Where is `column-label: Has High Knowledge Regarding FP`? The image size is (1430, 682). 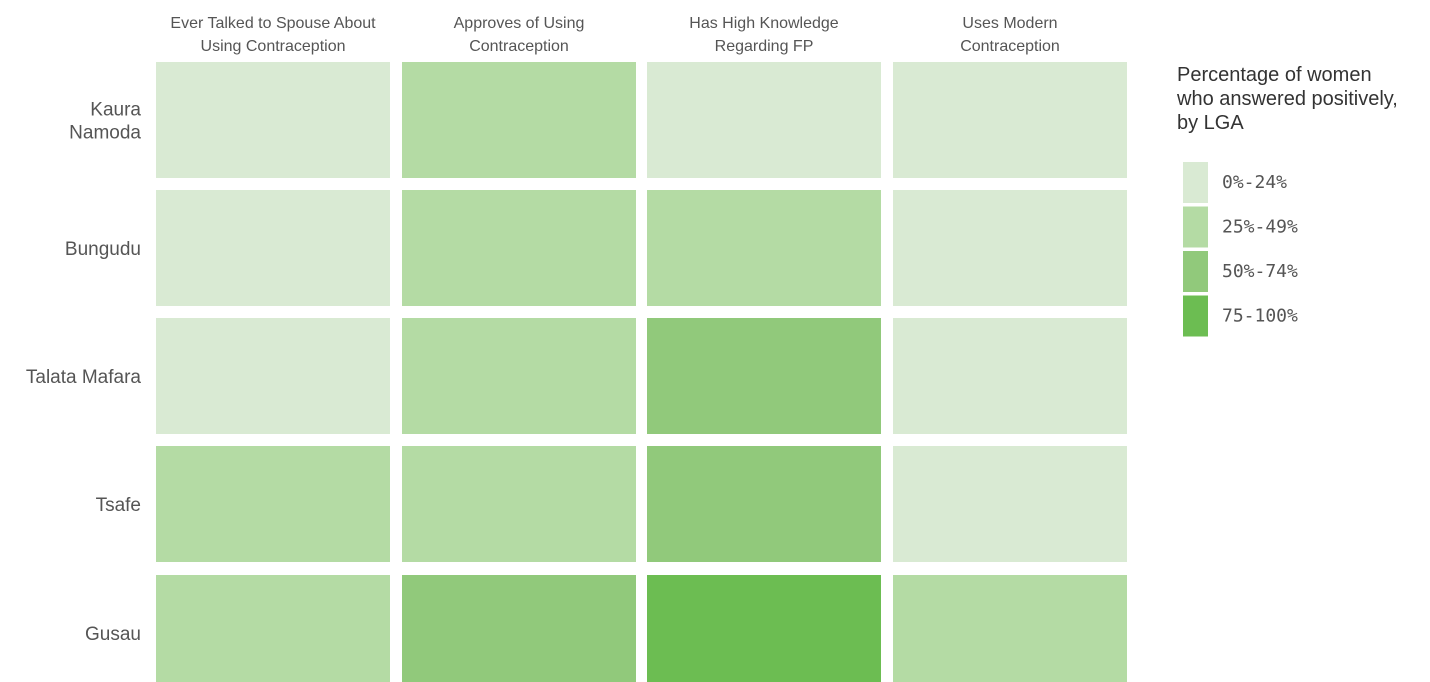
column-label: Has High Knowledge Regarding FP is located at coordinates (764, 35).